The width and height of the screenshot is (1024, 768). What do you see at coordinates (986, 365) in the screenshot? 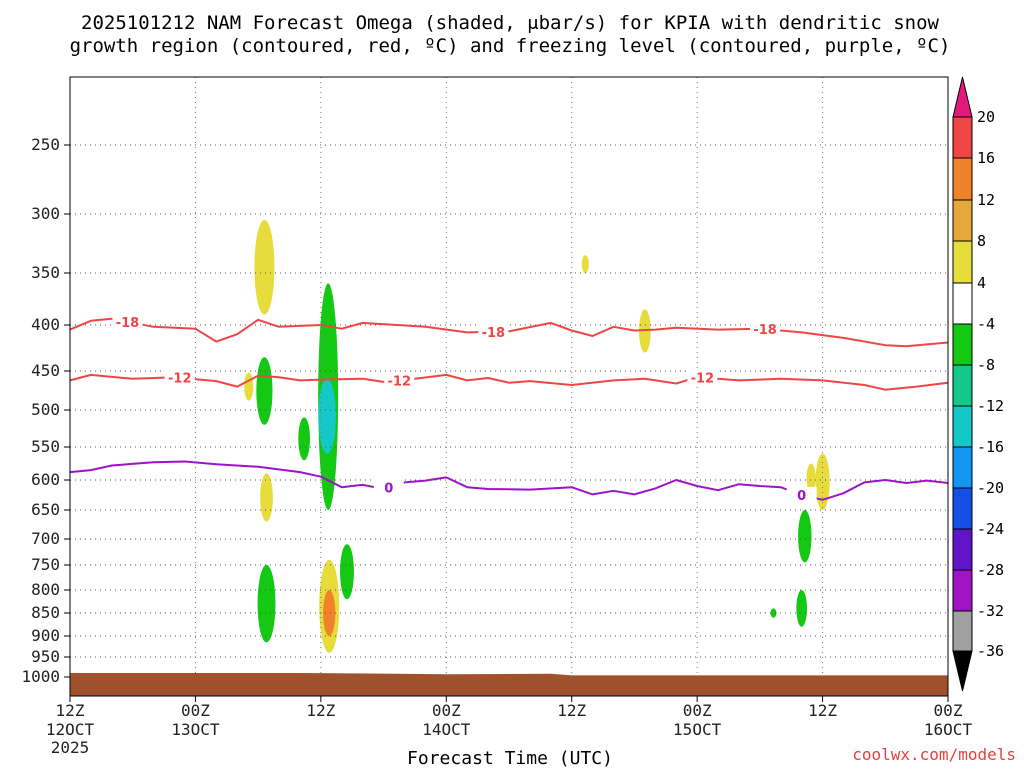
I see `colorbar-label: -8` at bounding box center [986, 365].